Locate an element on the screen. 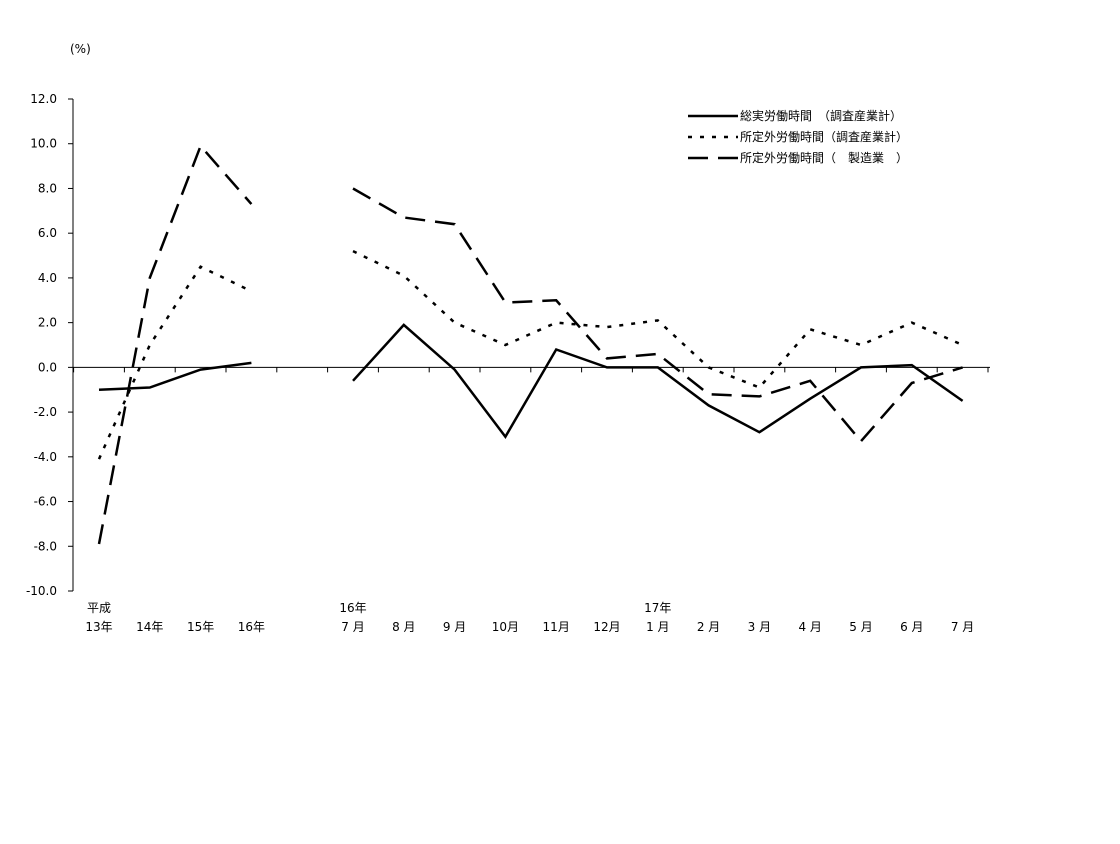 The height and width of the screenshot is (844, 1120). x-tick-label-top: 17年 is located at coordinates (657, 608).